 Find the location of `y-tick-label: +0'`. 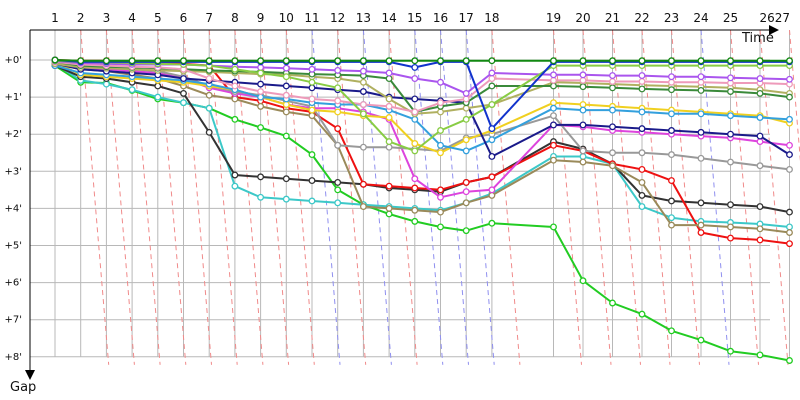

y-tick-label: +0' is located at coordinates (14, 60).